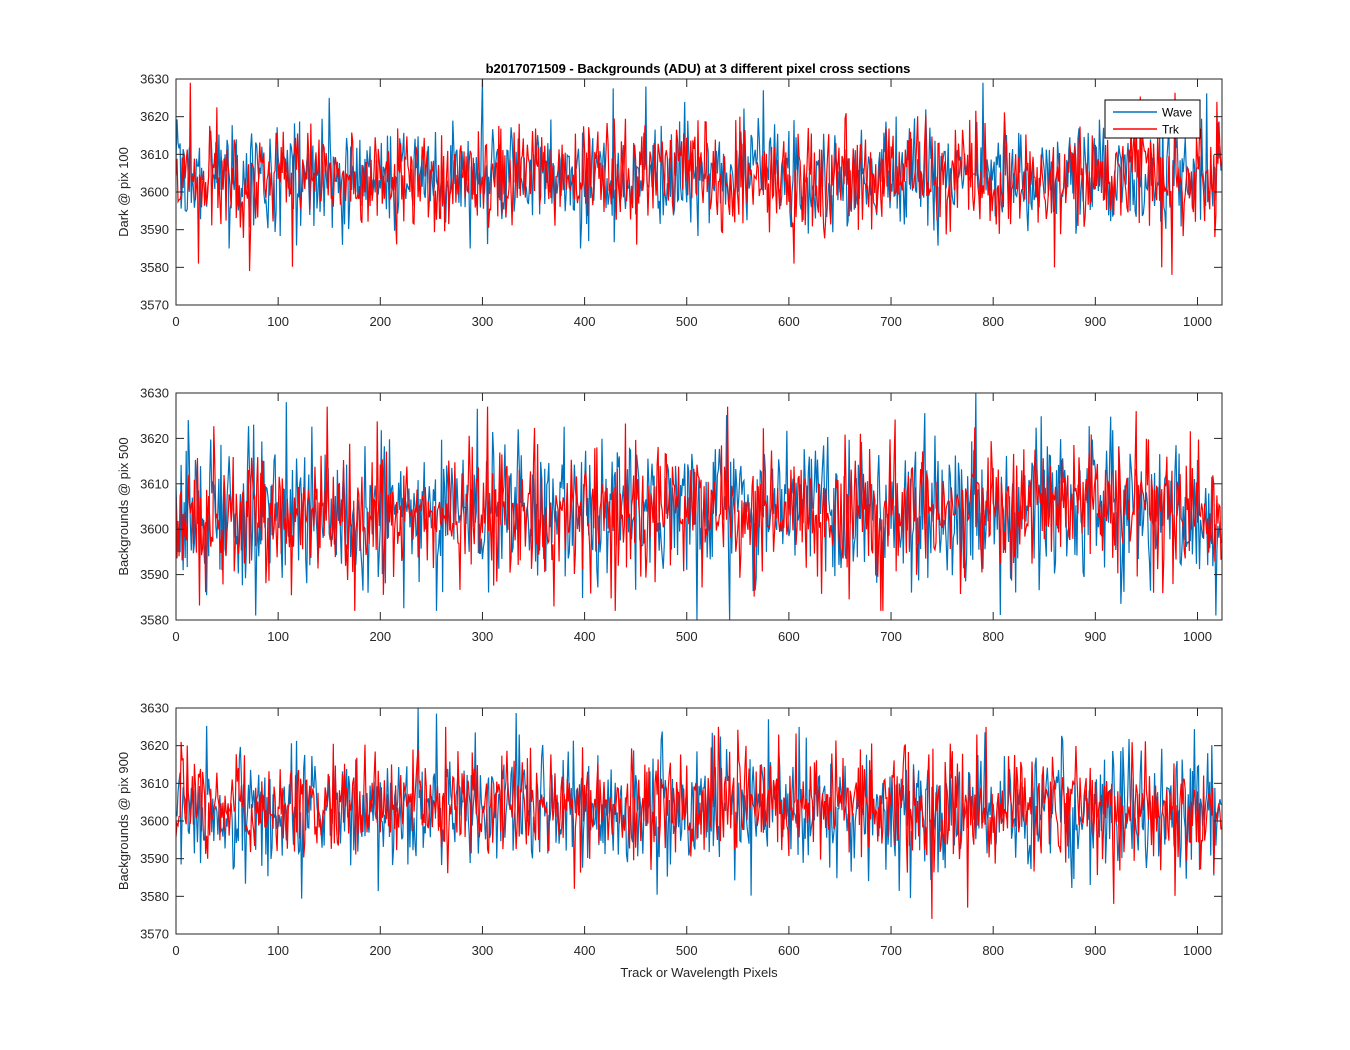 This screenshot has height=1050, width=1350. I want to click on y-axis-label: Dark @ pix 100, so click(123, 192).